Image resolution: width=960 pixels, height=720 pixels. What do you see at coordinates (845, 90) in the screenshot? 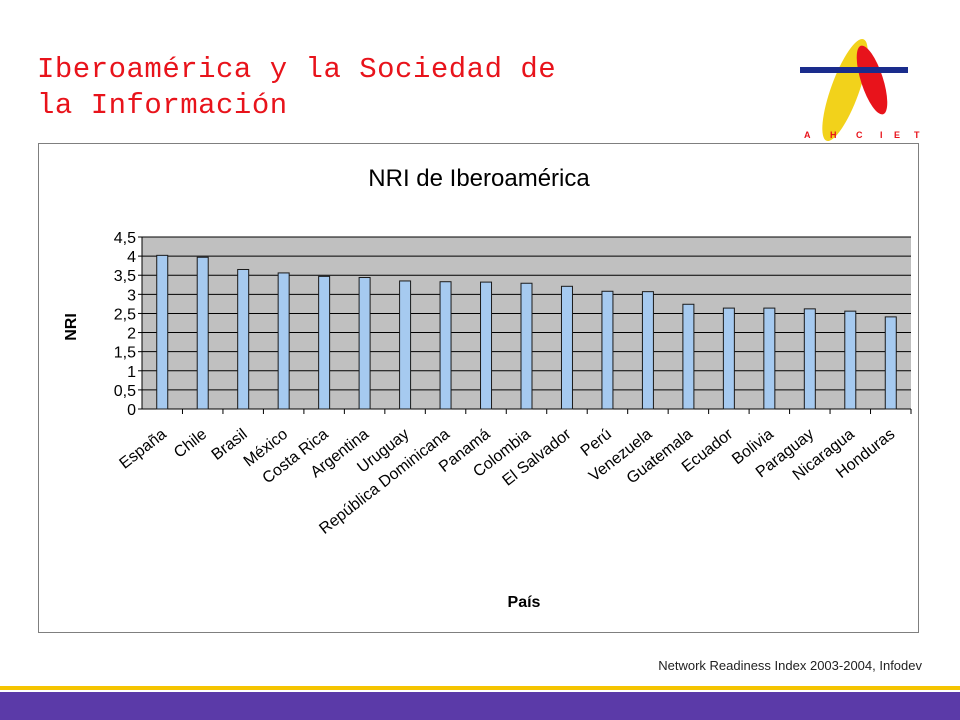
I see `logo-yellow-shape` at bounding box center [845, 90].